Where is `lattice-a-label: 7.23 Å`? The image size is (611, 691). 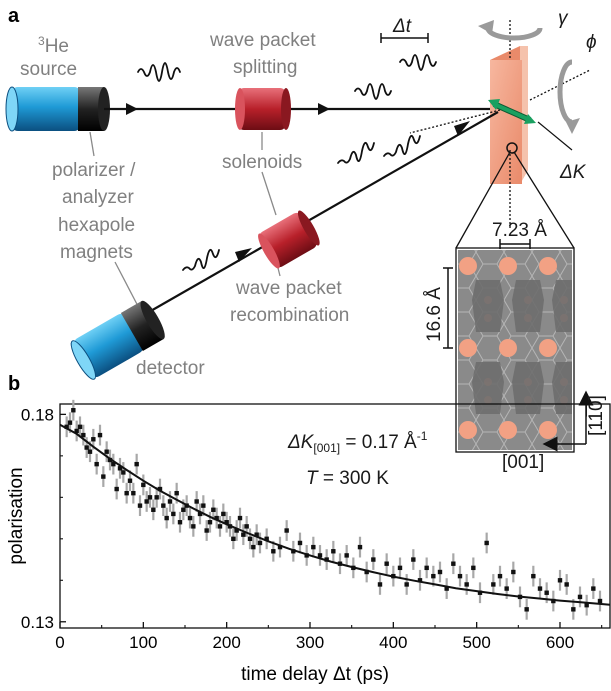 lattice-a-label: 7.23 Å is located at coordinates (519, 230).